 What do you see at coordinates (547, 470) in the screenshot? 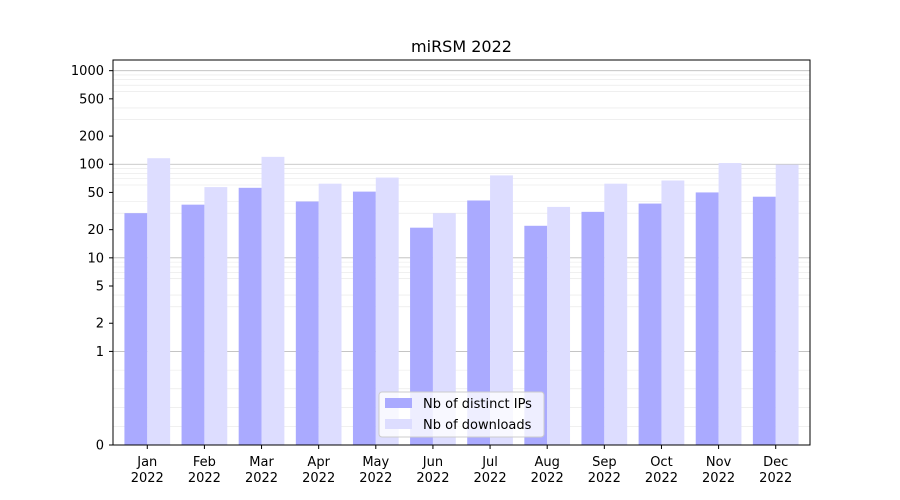
I see `x-tick-label: Aug 2022` at bounding box center [547, 470].